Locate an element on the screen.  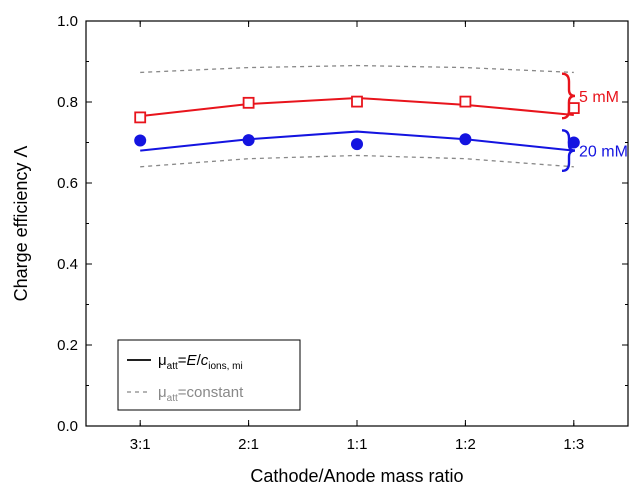
legend-eq-2: = is located at coordinates (182, 392).